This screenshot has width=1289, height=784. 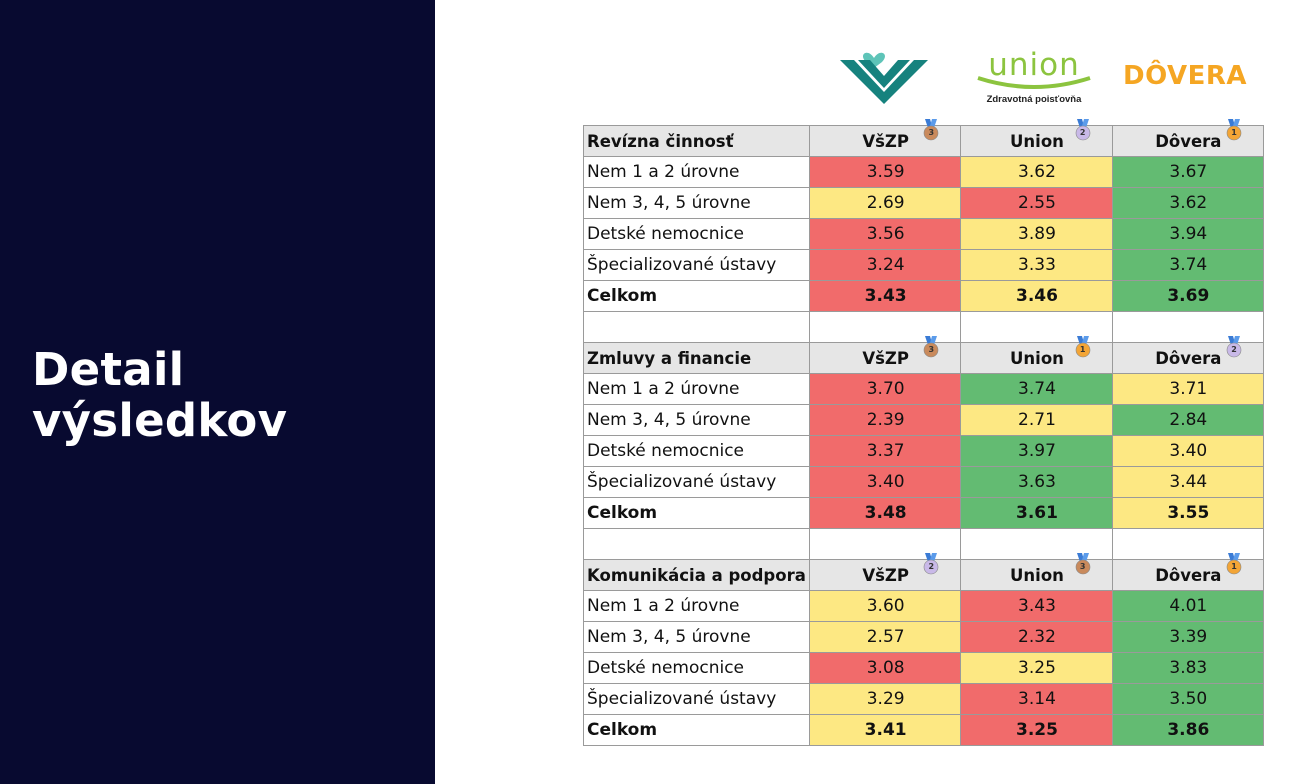 What do you see at coordinates (1036, 637) in the screenshot?
I see `score-cell-union: 2.32` at bounding box center [1036, 637].